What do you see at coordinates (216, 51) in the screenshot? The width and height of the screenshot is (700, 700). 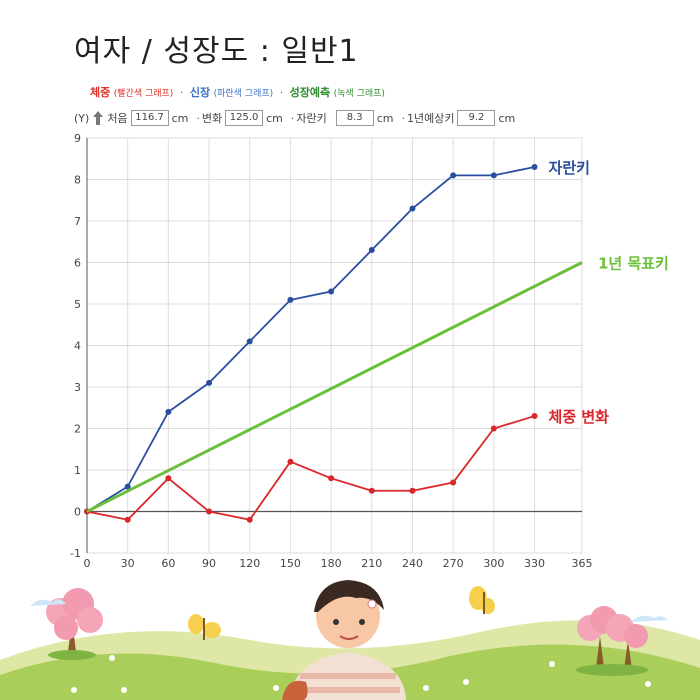 I see `page-title: 여자 / 성장도 : 일반1` at bounding box center [216, 51].